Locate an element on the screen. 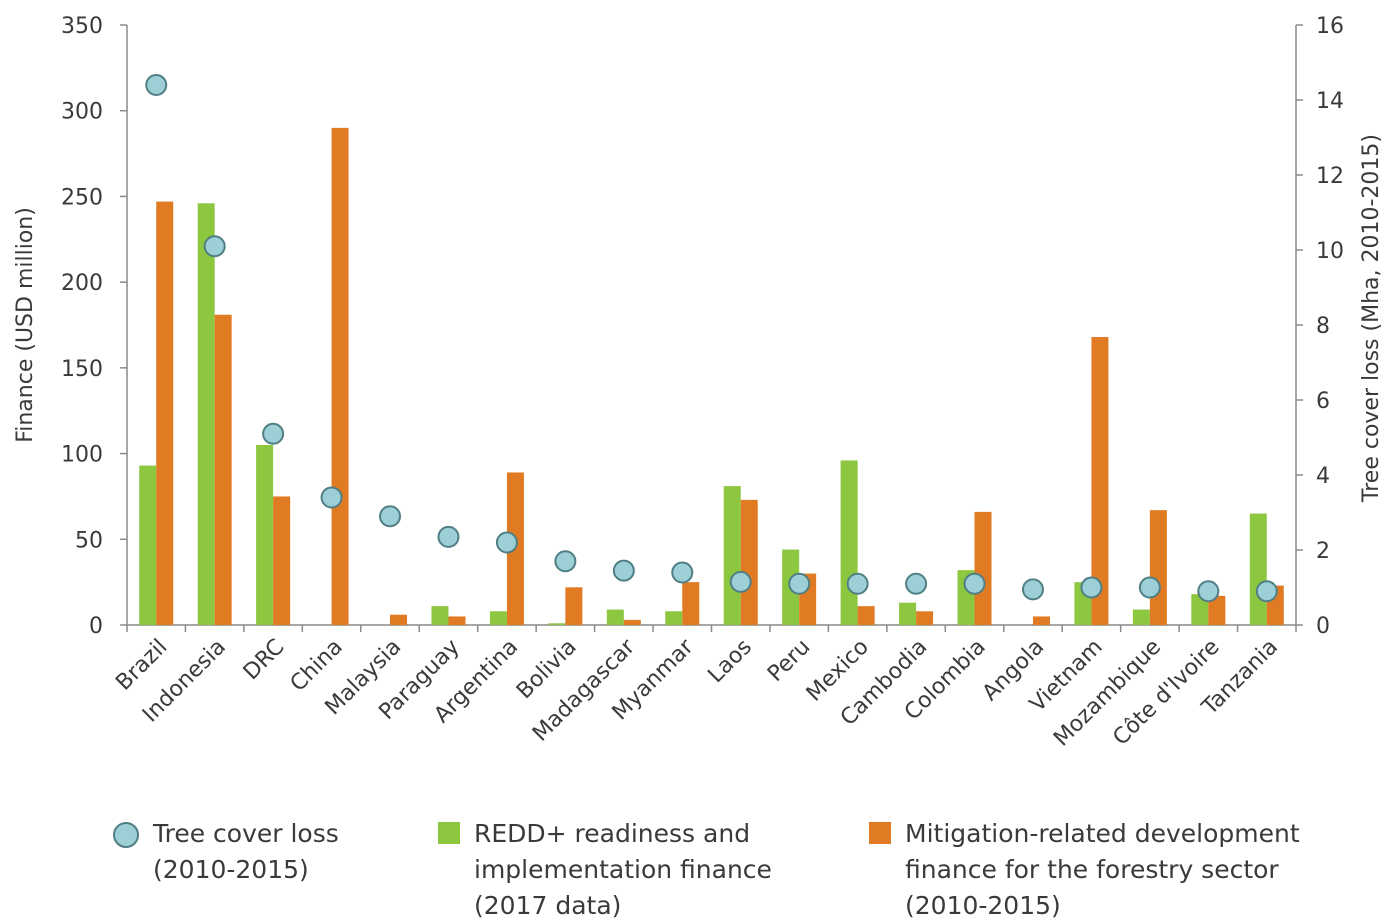  right-tick-label: 10 is located at coordinates (1330, 251).